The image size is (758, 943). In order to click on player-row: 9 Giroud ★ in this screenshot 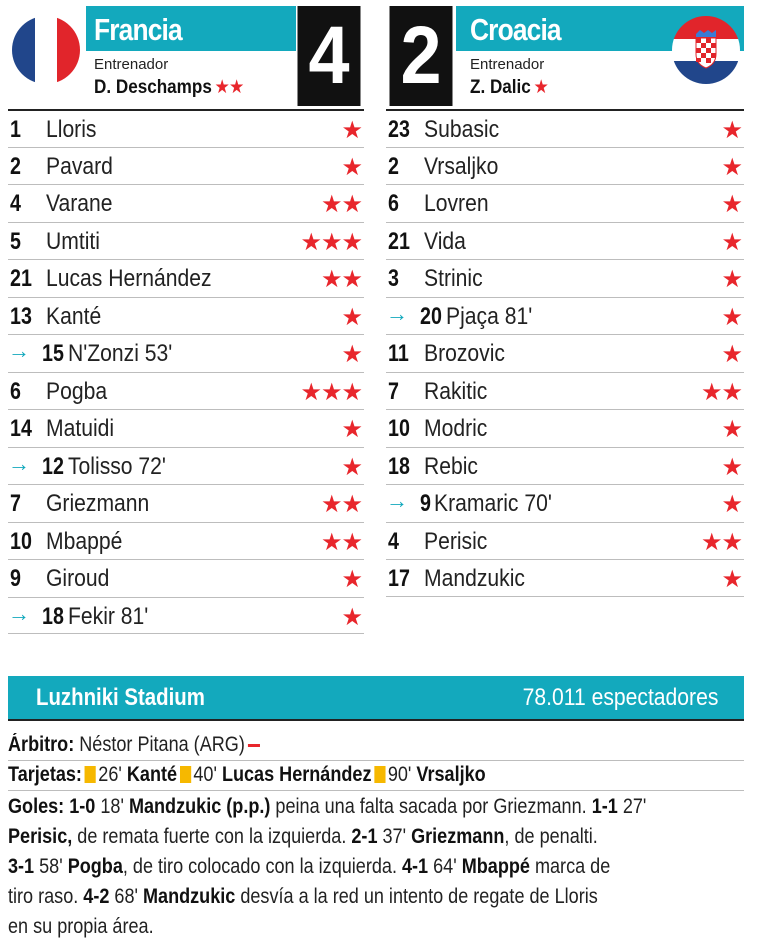, I will do `click(186, 578)`.